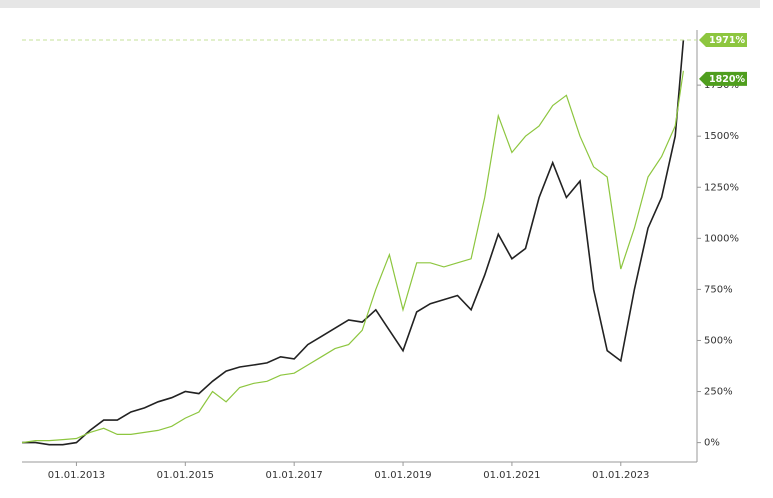 Image resolution: width=773 pixels, height=498 pixels. Describe the element at coordinates (185, 475) in the screenshot. I see `x-tick-label: 01.01.2015` at that location.